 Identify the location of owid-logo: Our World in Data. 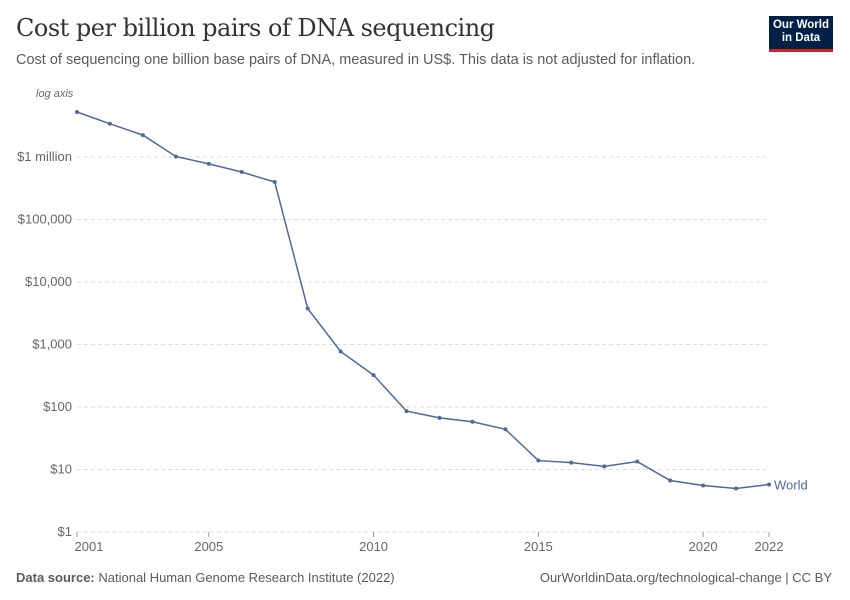
(801, 34).